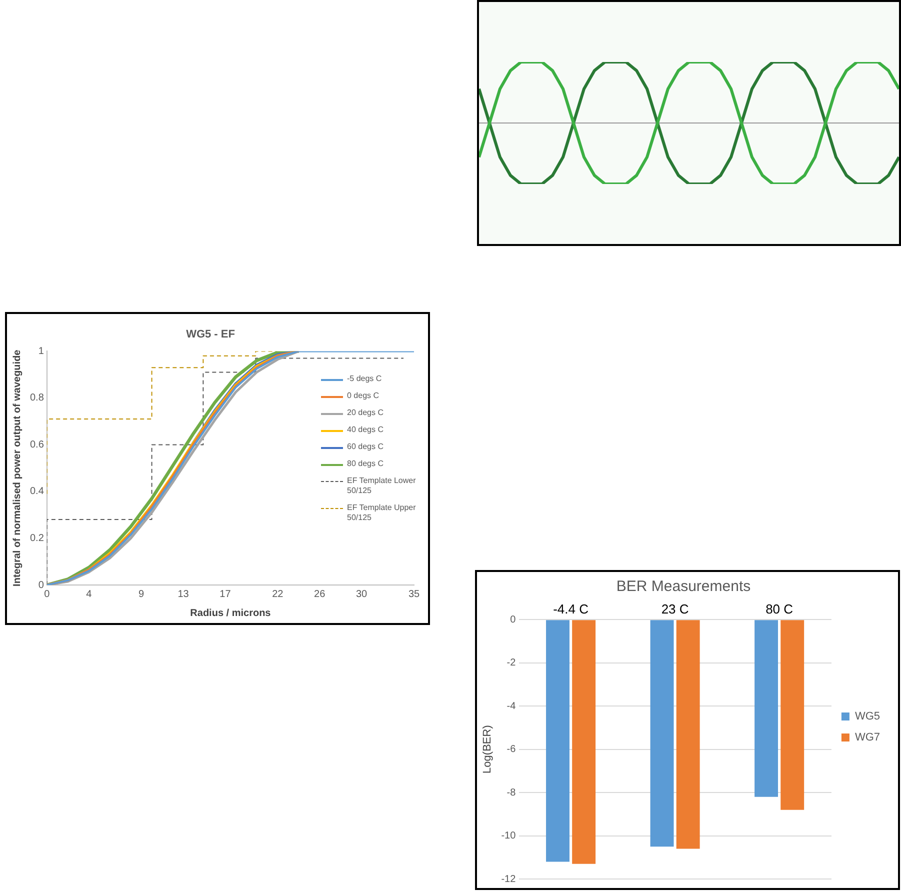 The width and height of the screenshot is (901, 893). I want to click on chart-title: BER Measurements, so click(683, 587).